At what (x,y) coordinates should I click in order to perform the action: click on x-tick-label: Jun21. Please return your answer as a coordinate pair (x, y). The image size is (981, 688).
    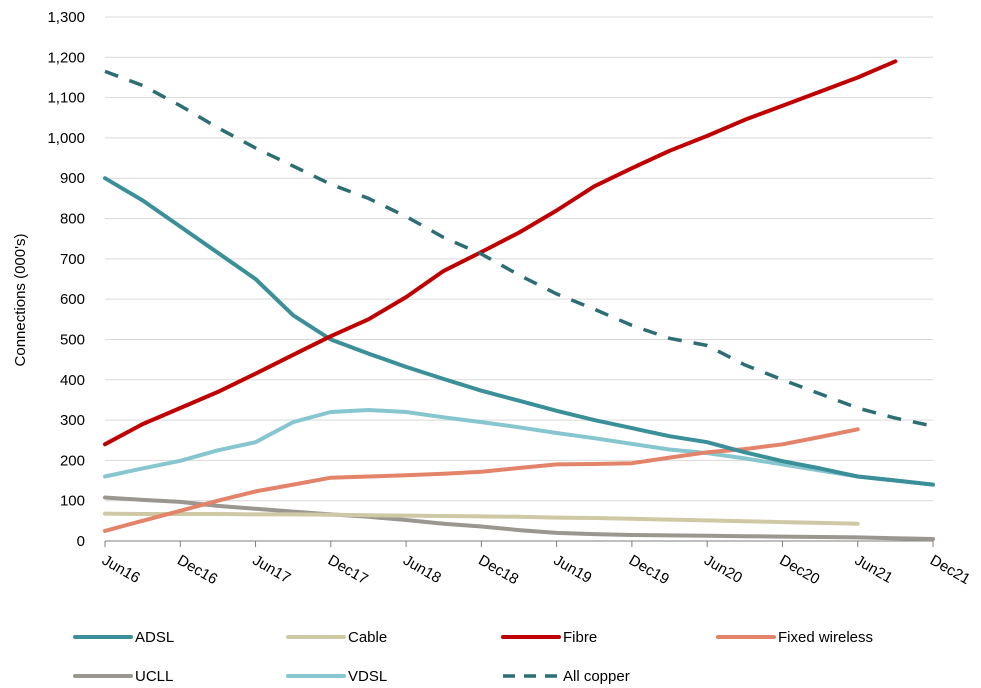
    Looking at the image, I should click on (874, 569).